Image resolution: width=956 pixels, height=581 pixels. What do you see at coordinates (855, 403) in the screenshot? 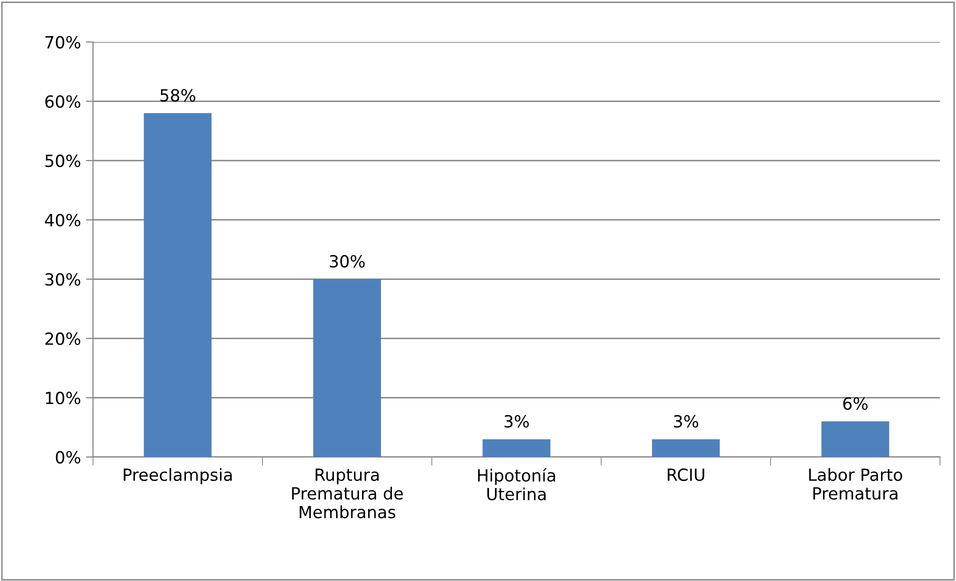
I see `data-label: 6%` at bounding box center [855, 403].